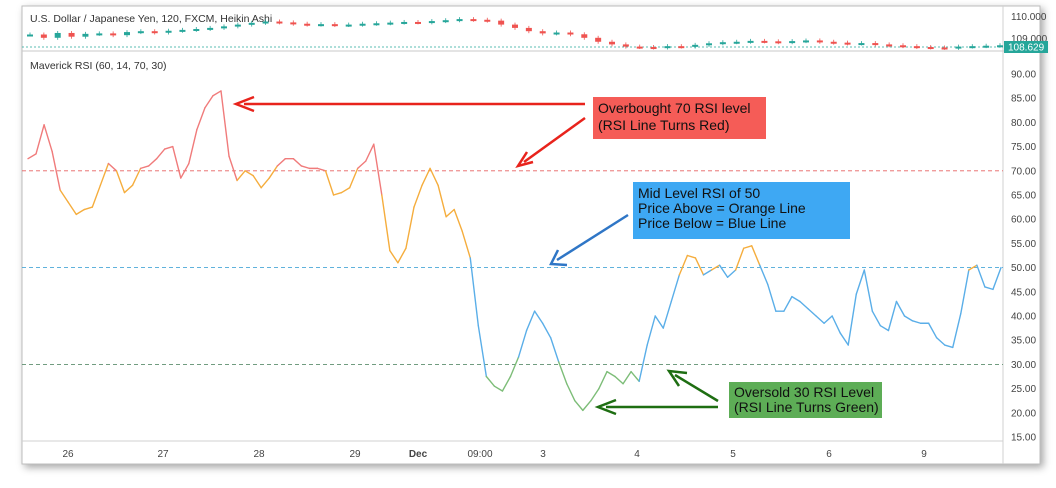  Describe the element at coordinates (1023, 147) in the screenshot. I see `y-tick-label: 75.00` at that location.